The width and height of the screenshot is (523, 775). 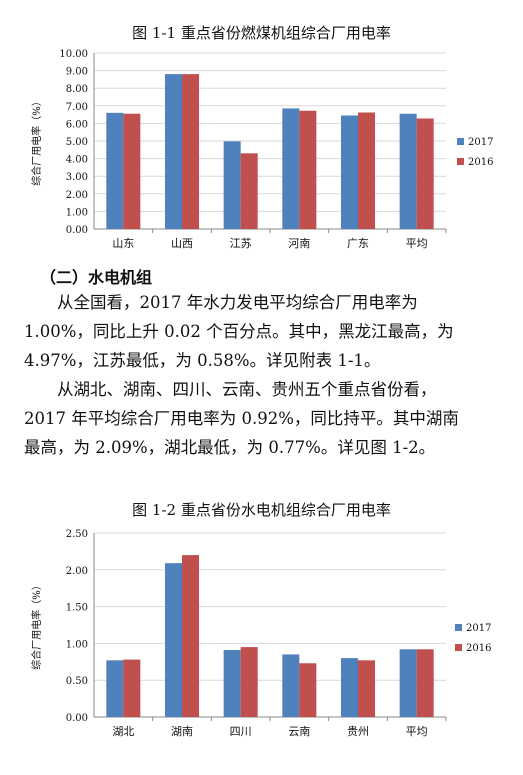 I want to click on paragraph-2-line-1: 从湖北、湖南、四川、云南、贵州五个重点省份看，, so click(x=247, y=389).